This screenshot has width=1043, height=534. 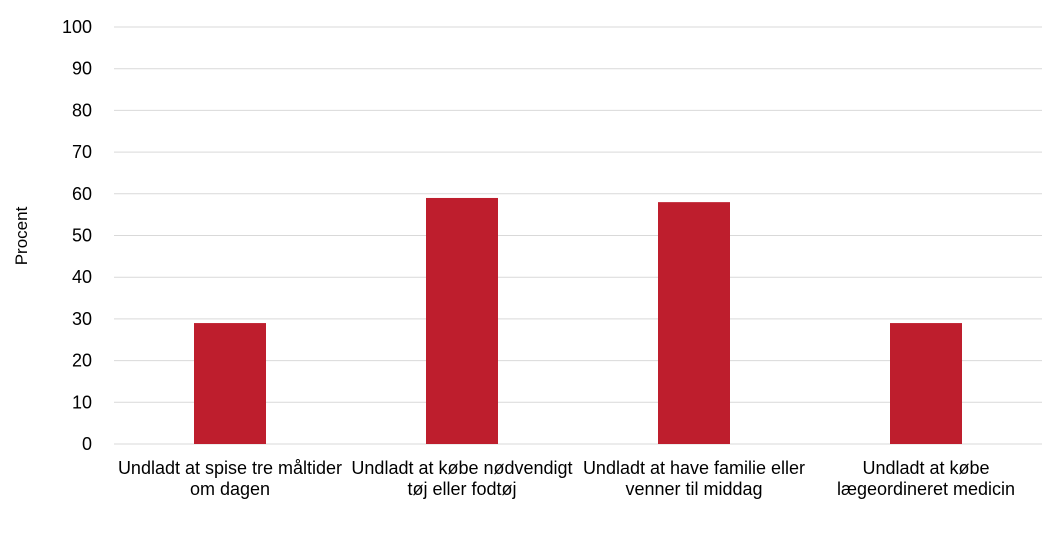 I want to click on x-tick-label: Undladt at spise tre måltider om dagen, so click(x=230, y=478).